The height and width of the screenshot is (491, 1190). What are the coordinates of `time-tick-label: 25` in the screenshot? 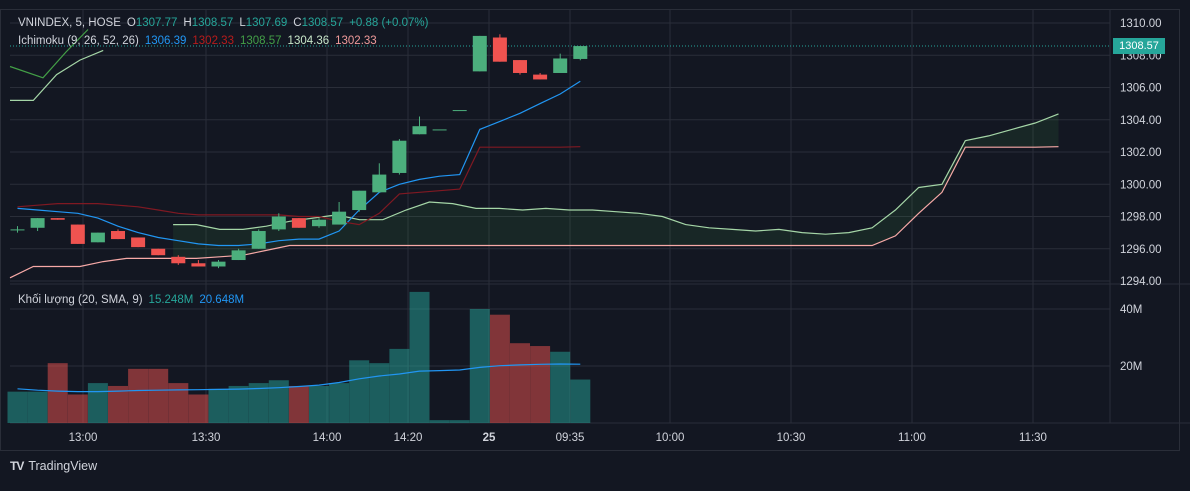 It's located at (489, 438).